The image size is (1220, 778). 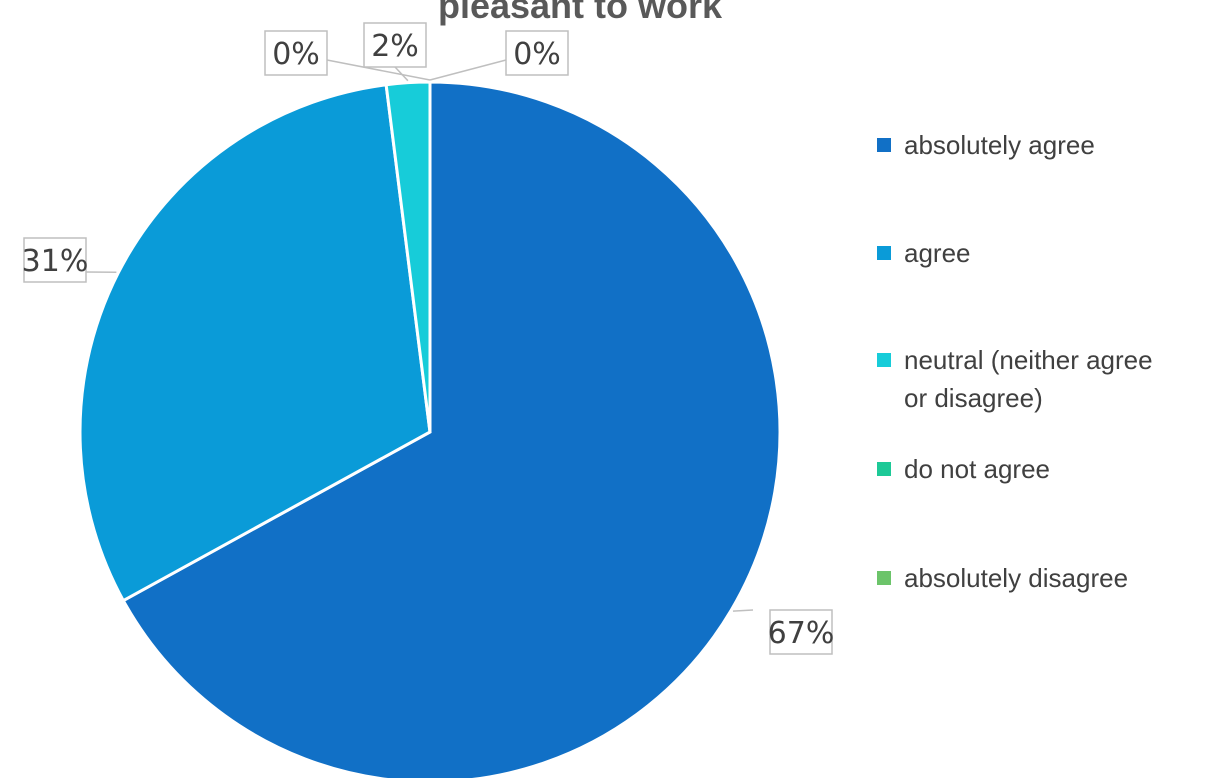 I want to click on legend-label: absolutely disagree, so click(x=1016, y=578).